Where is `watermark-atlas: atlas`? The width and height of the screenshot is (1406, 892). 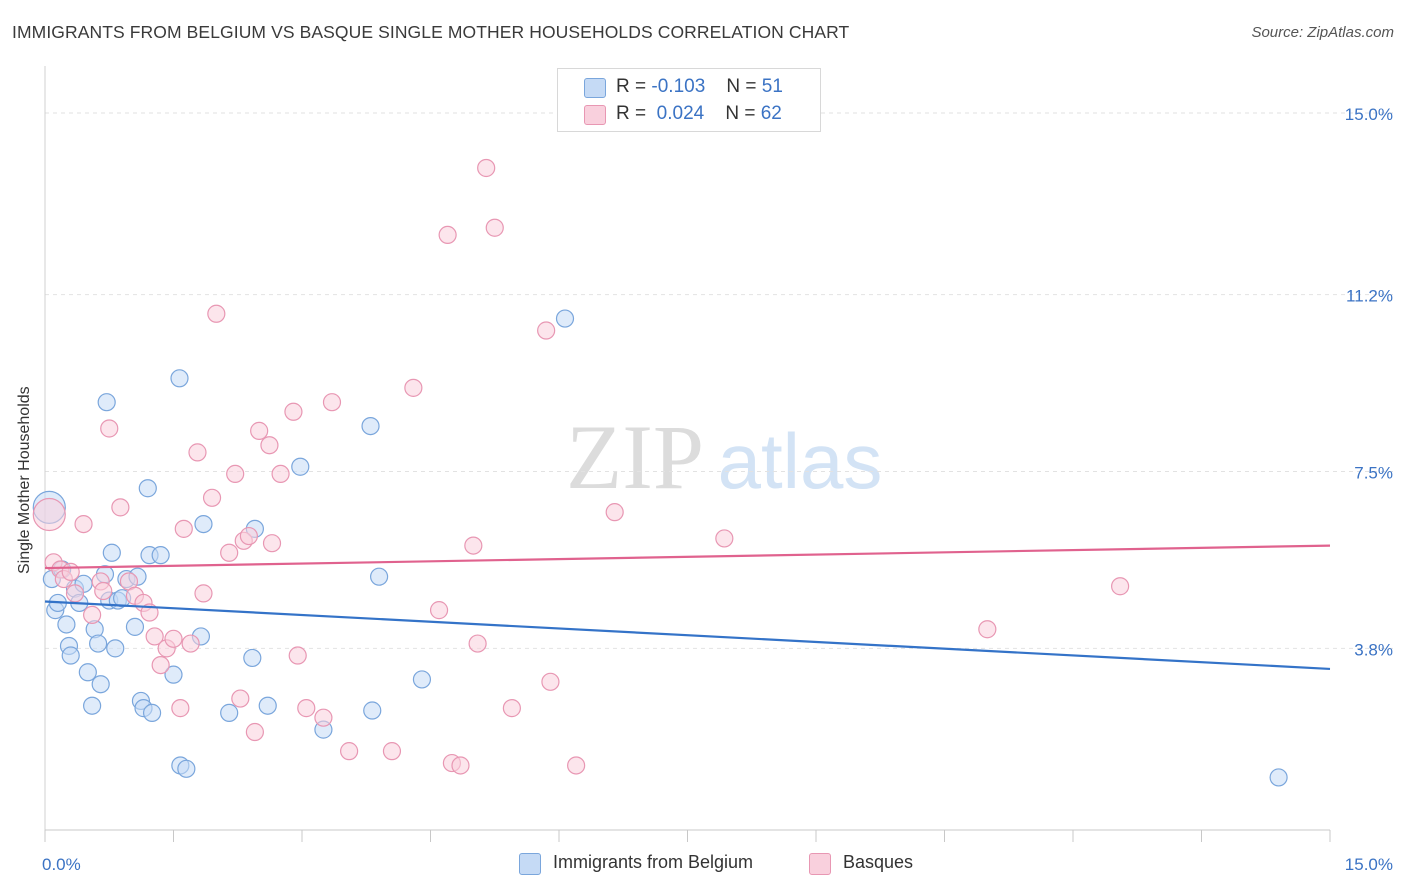 watermark-atlas: atlas is located at coordinates (800, 461).